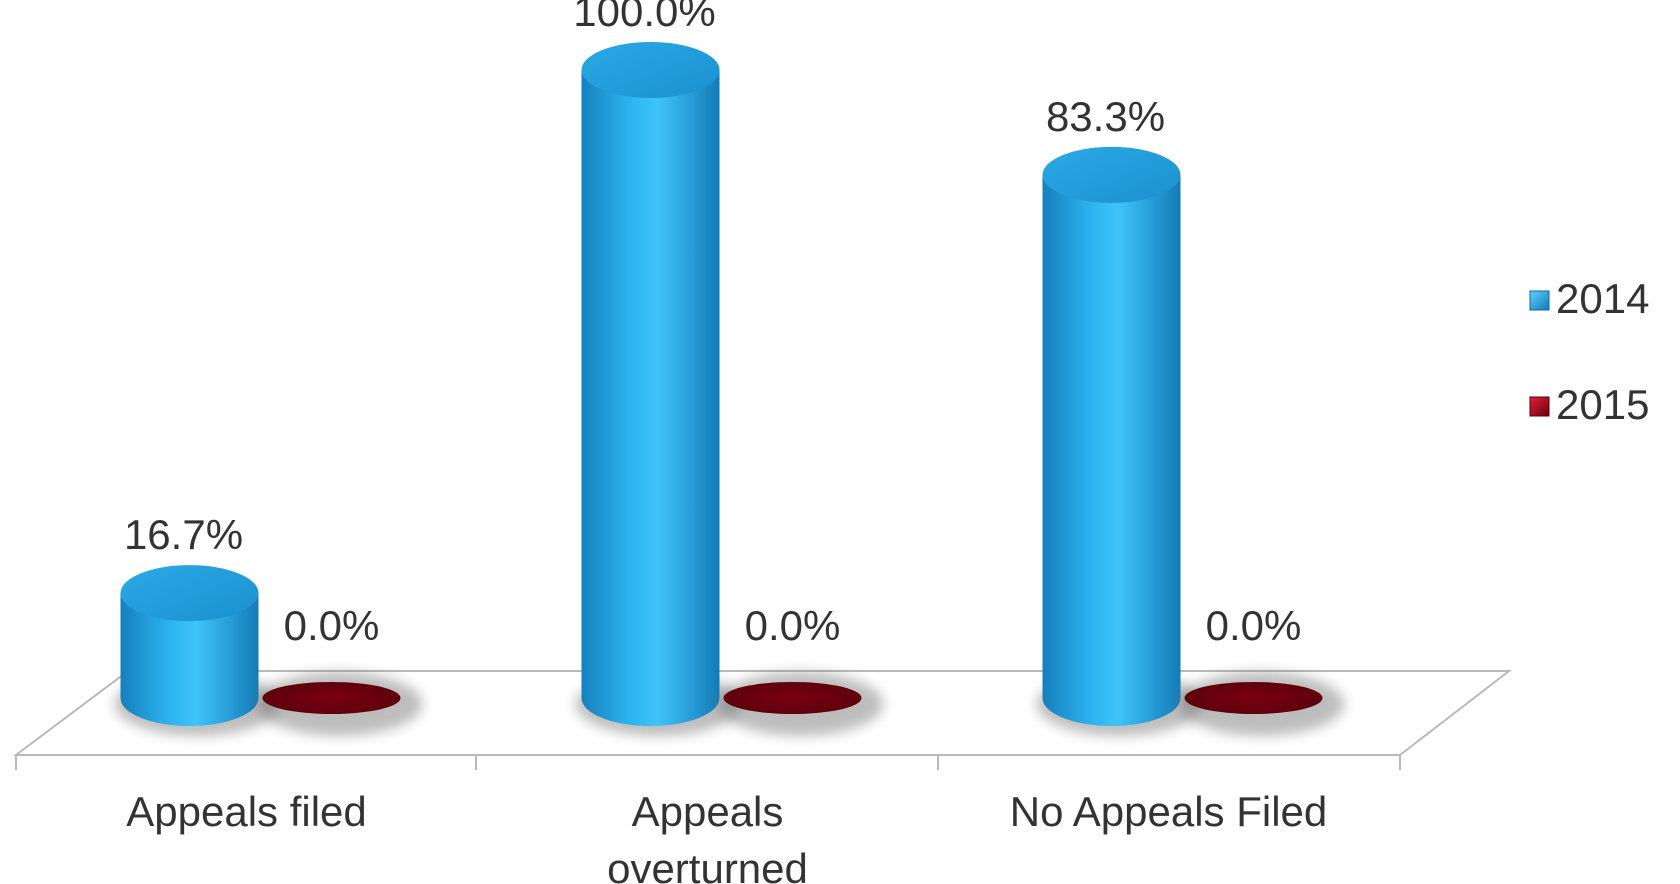  What do you see at coordinates (1539, 300) in the screenshot?
I see `legend-swatch-2014` at bounding box center [1539, 300].